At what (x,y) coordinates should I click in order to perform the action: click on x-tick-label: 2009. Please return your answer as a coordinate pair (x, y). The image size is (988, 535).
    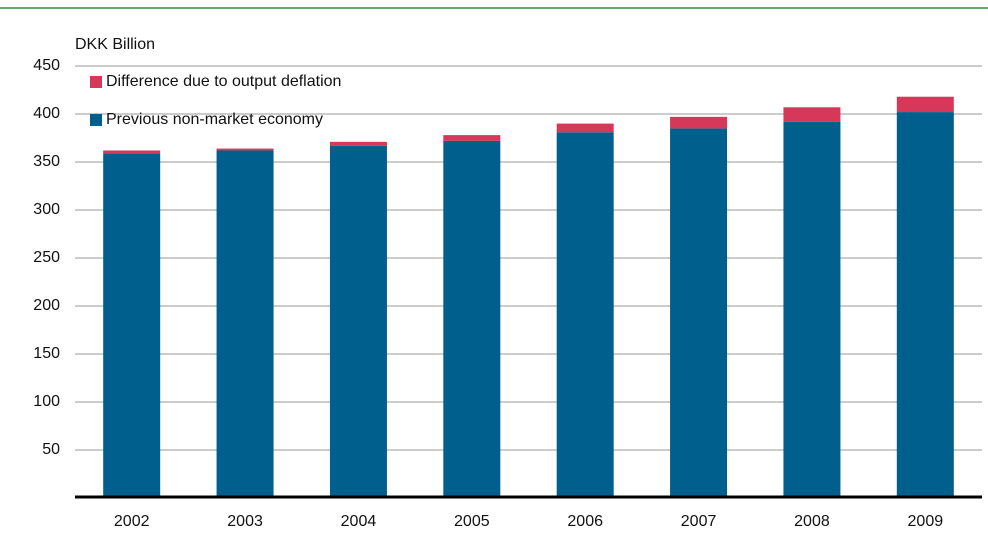
    Looking at the image, I should click on (926, 521).